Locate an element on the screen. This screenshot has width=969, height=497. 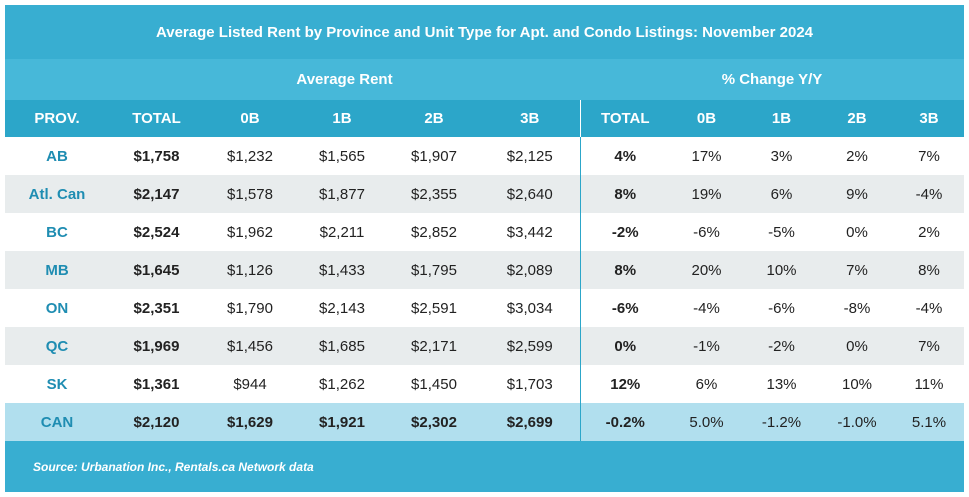
province-cell: AB is located at coordinates (57, 156).